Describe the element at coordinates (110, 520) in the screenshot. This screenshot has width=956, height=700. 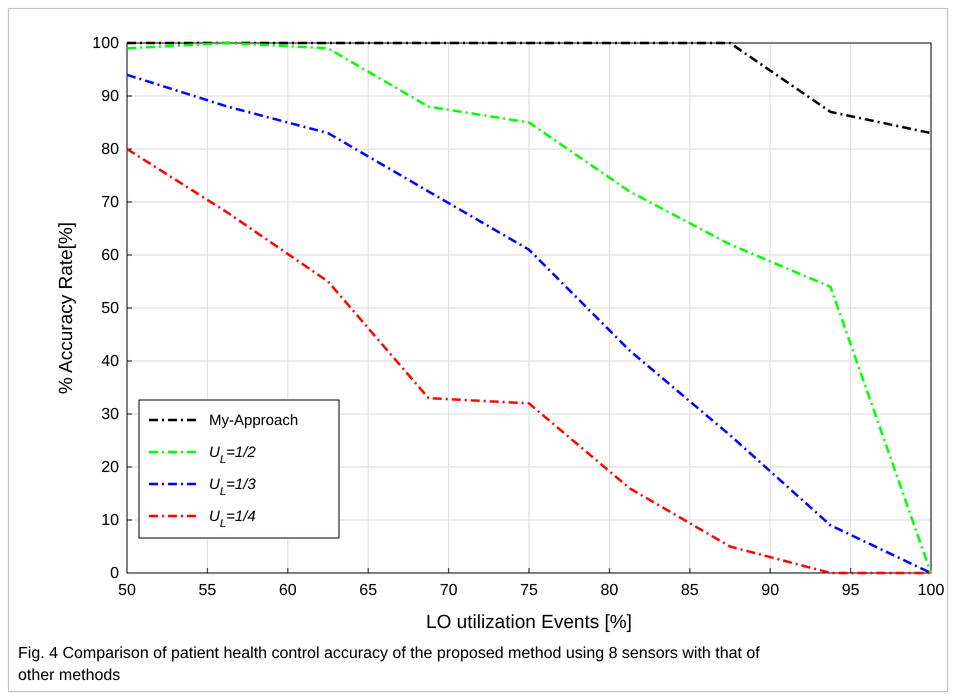
I see `y-tick-label: 10` at that location.